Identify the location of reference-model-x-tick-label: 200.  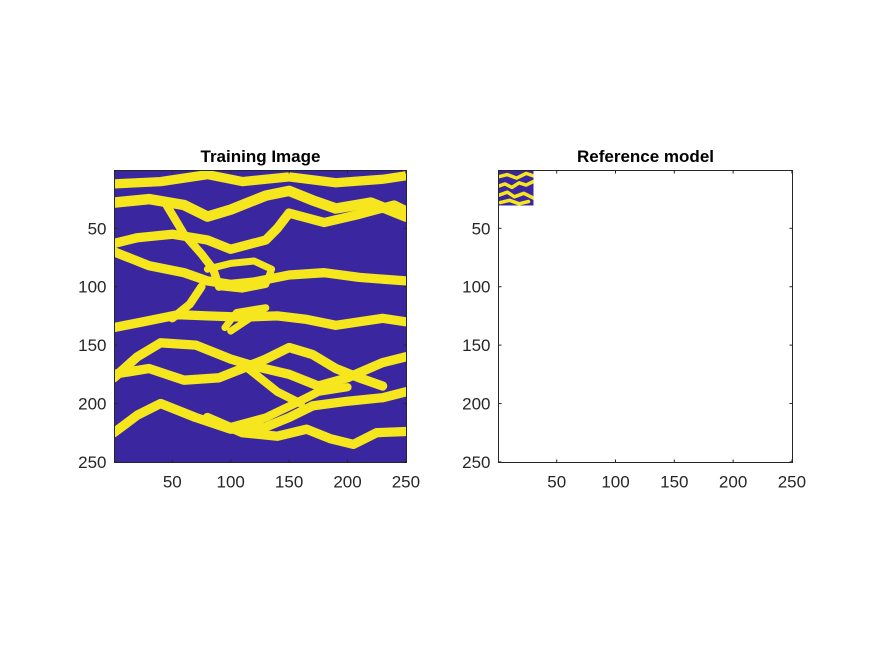
(733, 482).